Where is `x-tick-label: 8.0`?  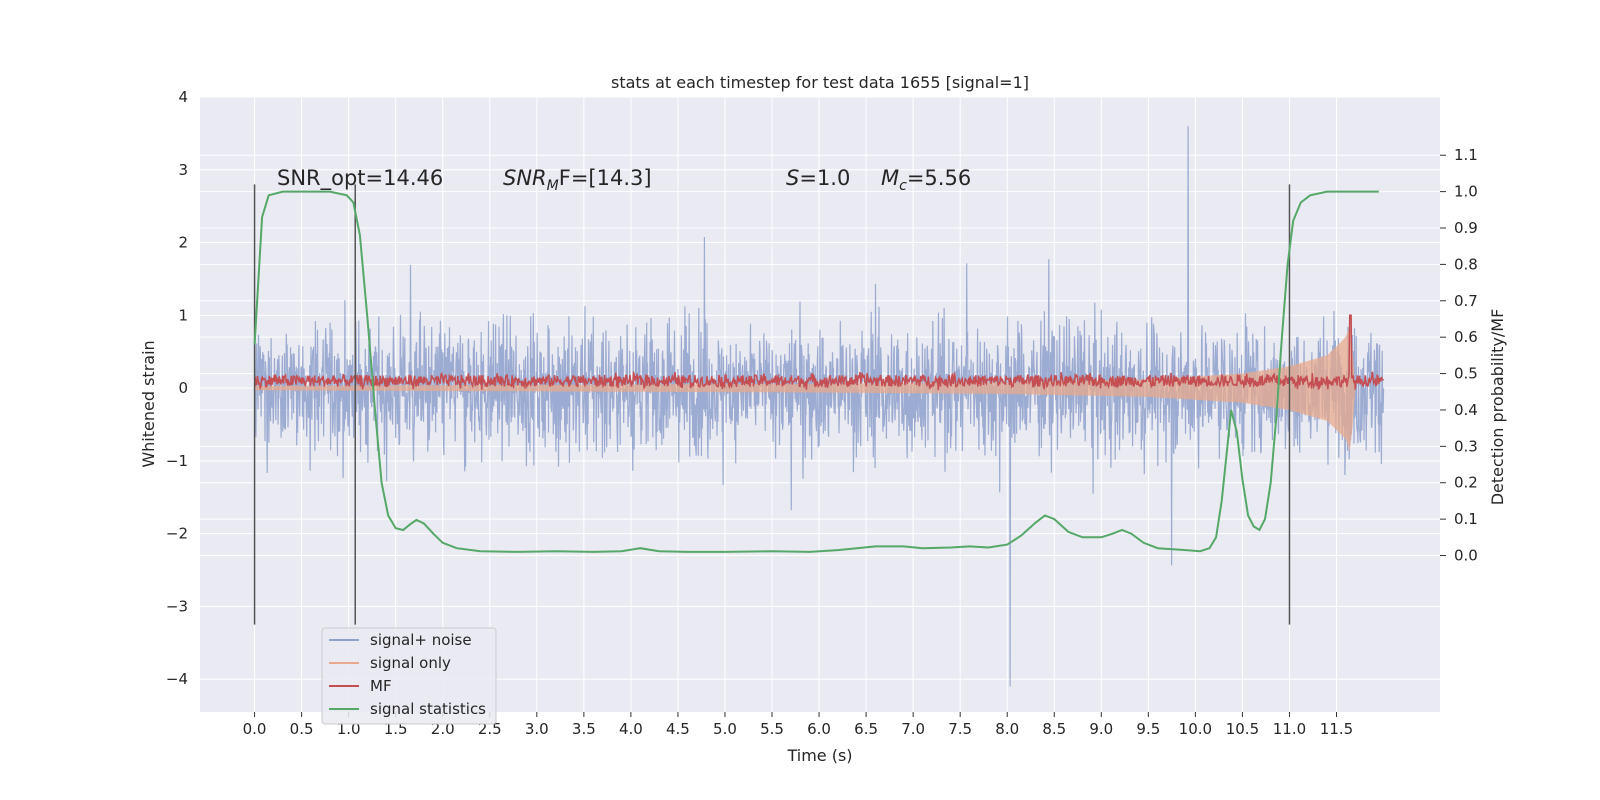
x-tick-label: 8.0 is located at coordinates (1007, 729).